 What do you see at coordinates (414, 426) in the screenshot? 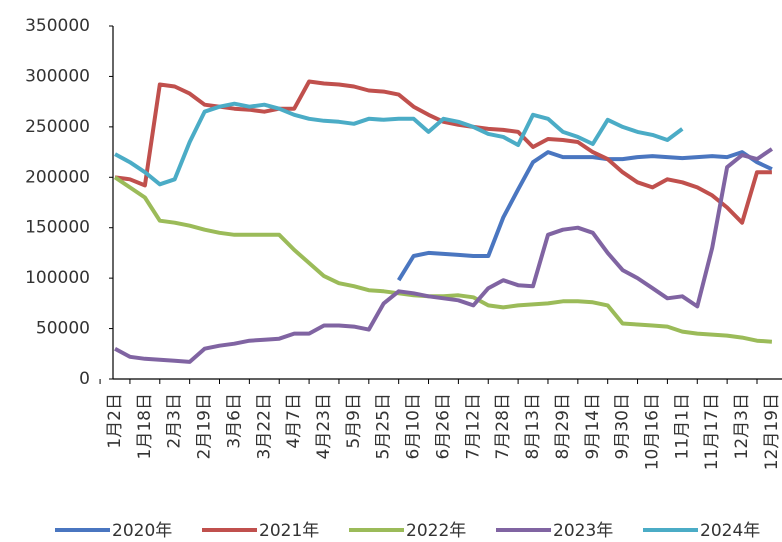
I see `x-tick-label: 6月10日` at bounding box center [414, 426].